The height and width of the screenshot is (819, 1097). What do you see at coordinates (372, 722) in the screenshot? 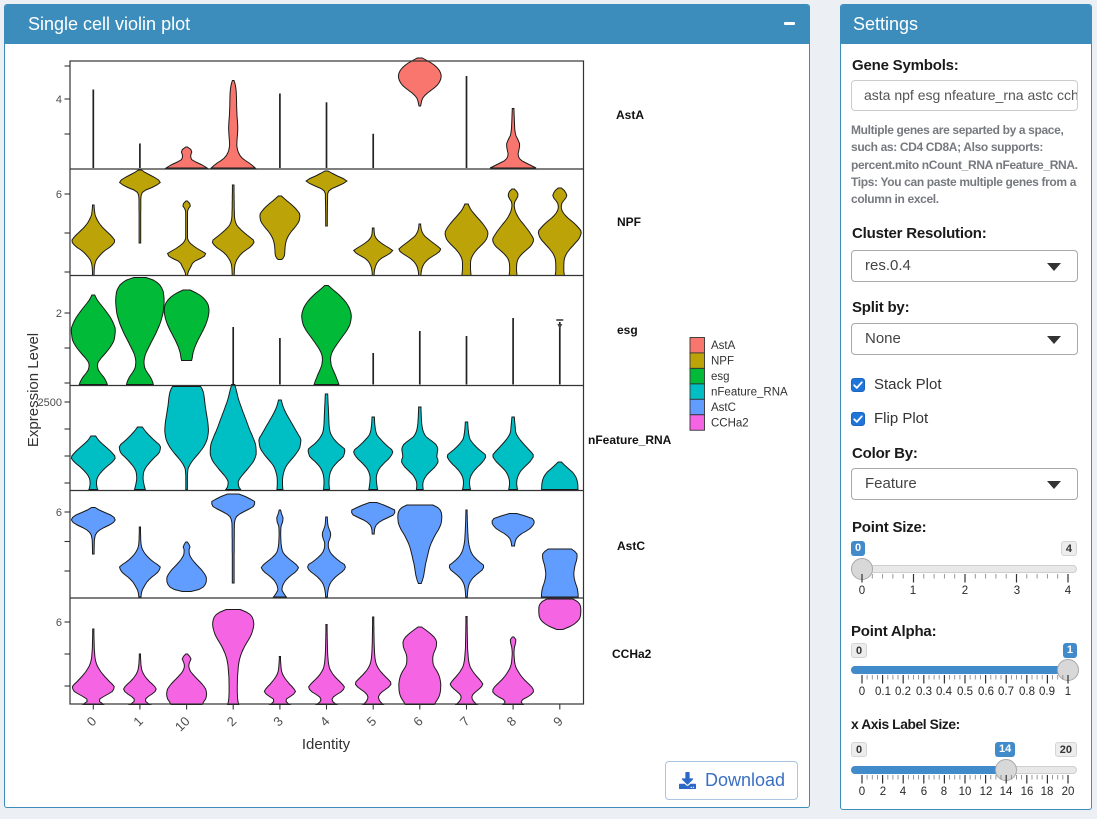
I see `svg-text: 5` at bounding box center [372, 722].